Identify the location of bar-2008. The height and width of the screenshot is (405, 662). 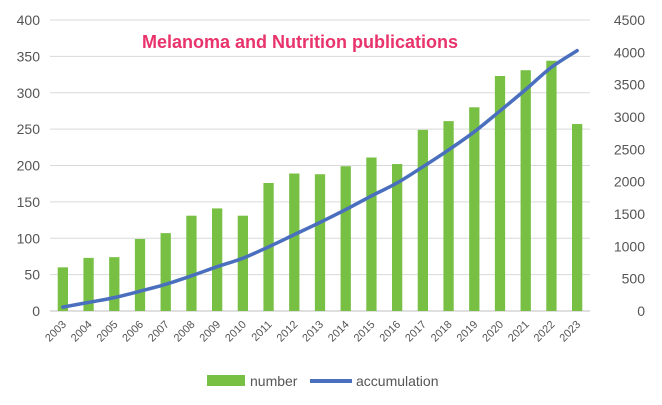
(191, 263).